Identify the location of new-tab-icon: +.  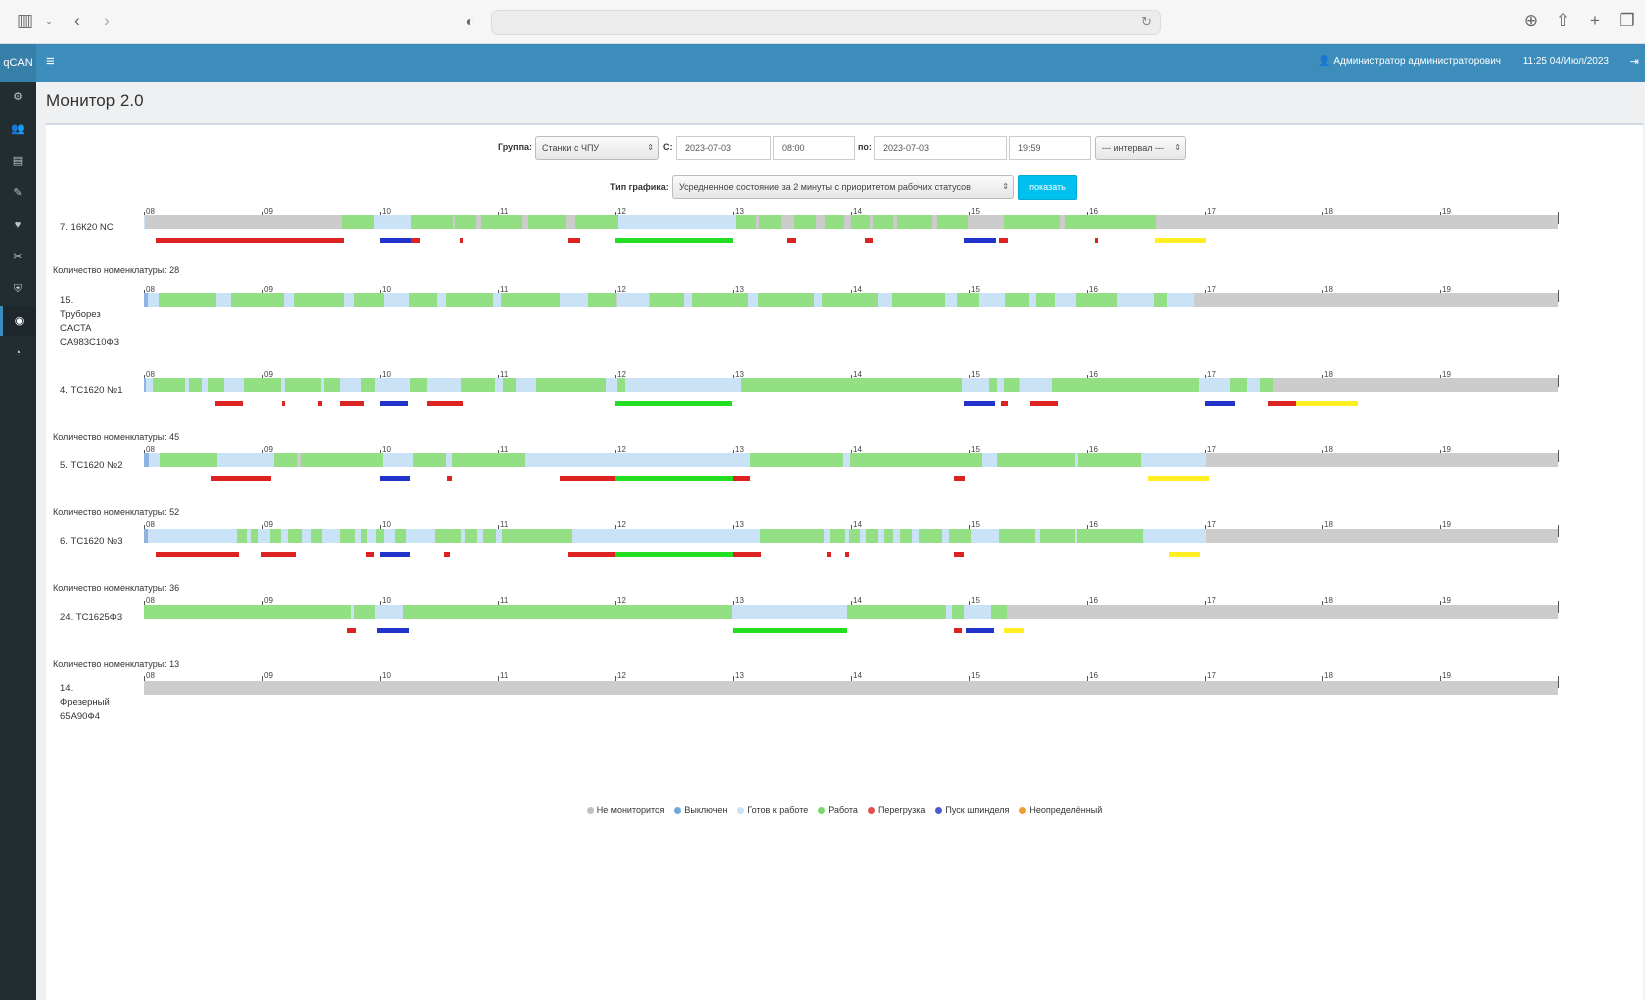
(1595, 20).